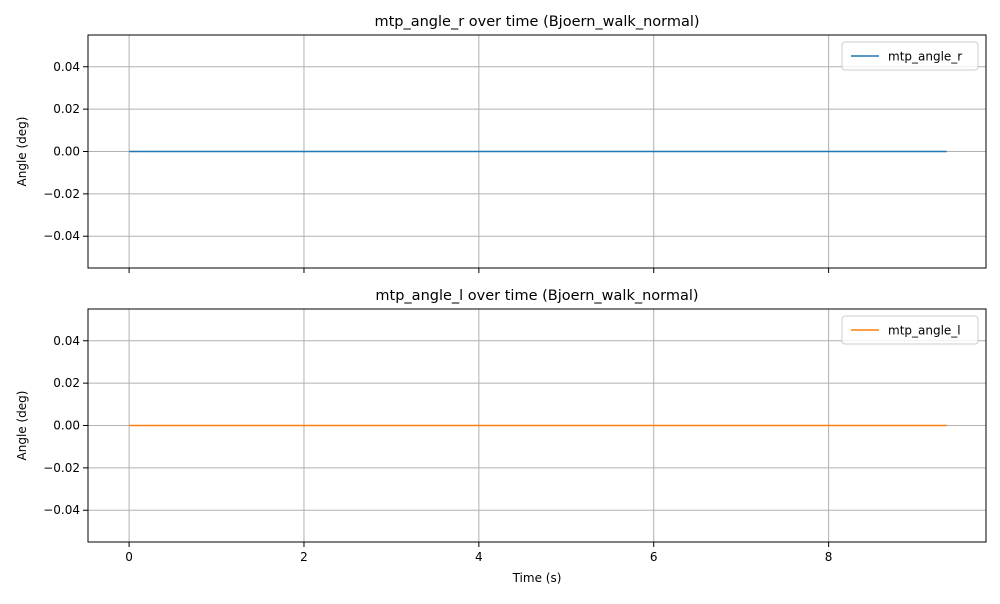  Describe the element at coordinates (304, 557) in the screenshot. I see `x-tick-label: 2` at that location.